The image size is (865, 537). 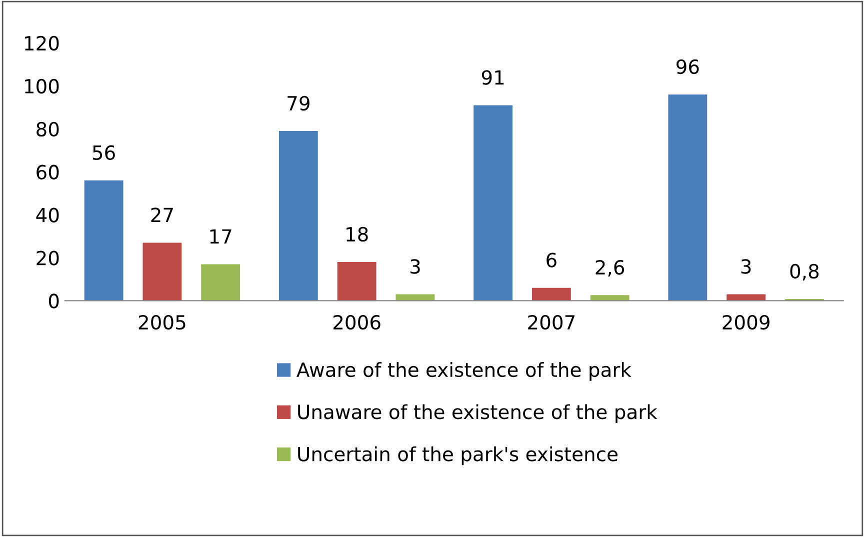 What do you see at coordinates (47, 129) in the screenshot?
I see `y-tick-label: 80` at bounding box center [47, 129].